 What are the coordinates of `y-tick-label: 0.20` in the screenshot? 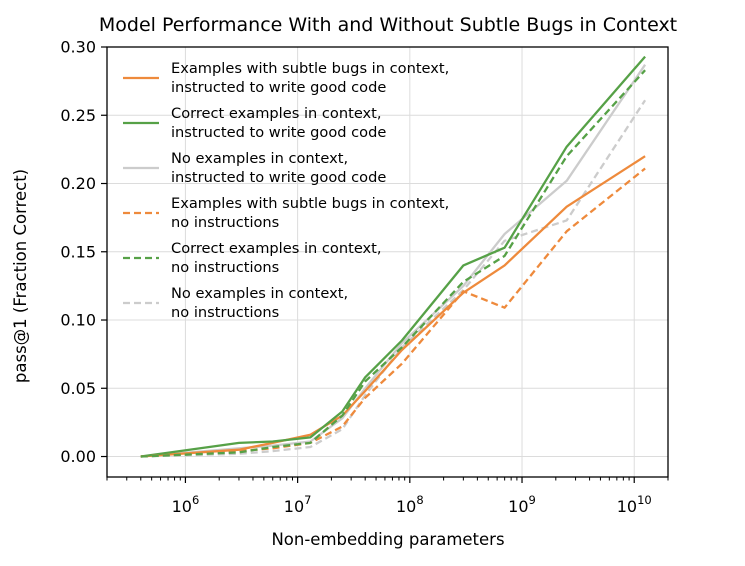 It's located at (78, 183).